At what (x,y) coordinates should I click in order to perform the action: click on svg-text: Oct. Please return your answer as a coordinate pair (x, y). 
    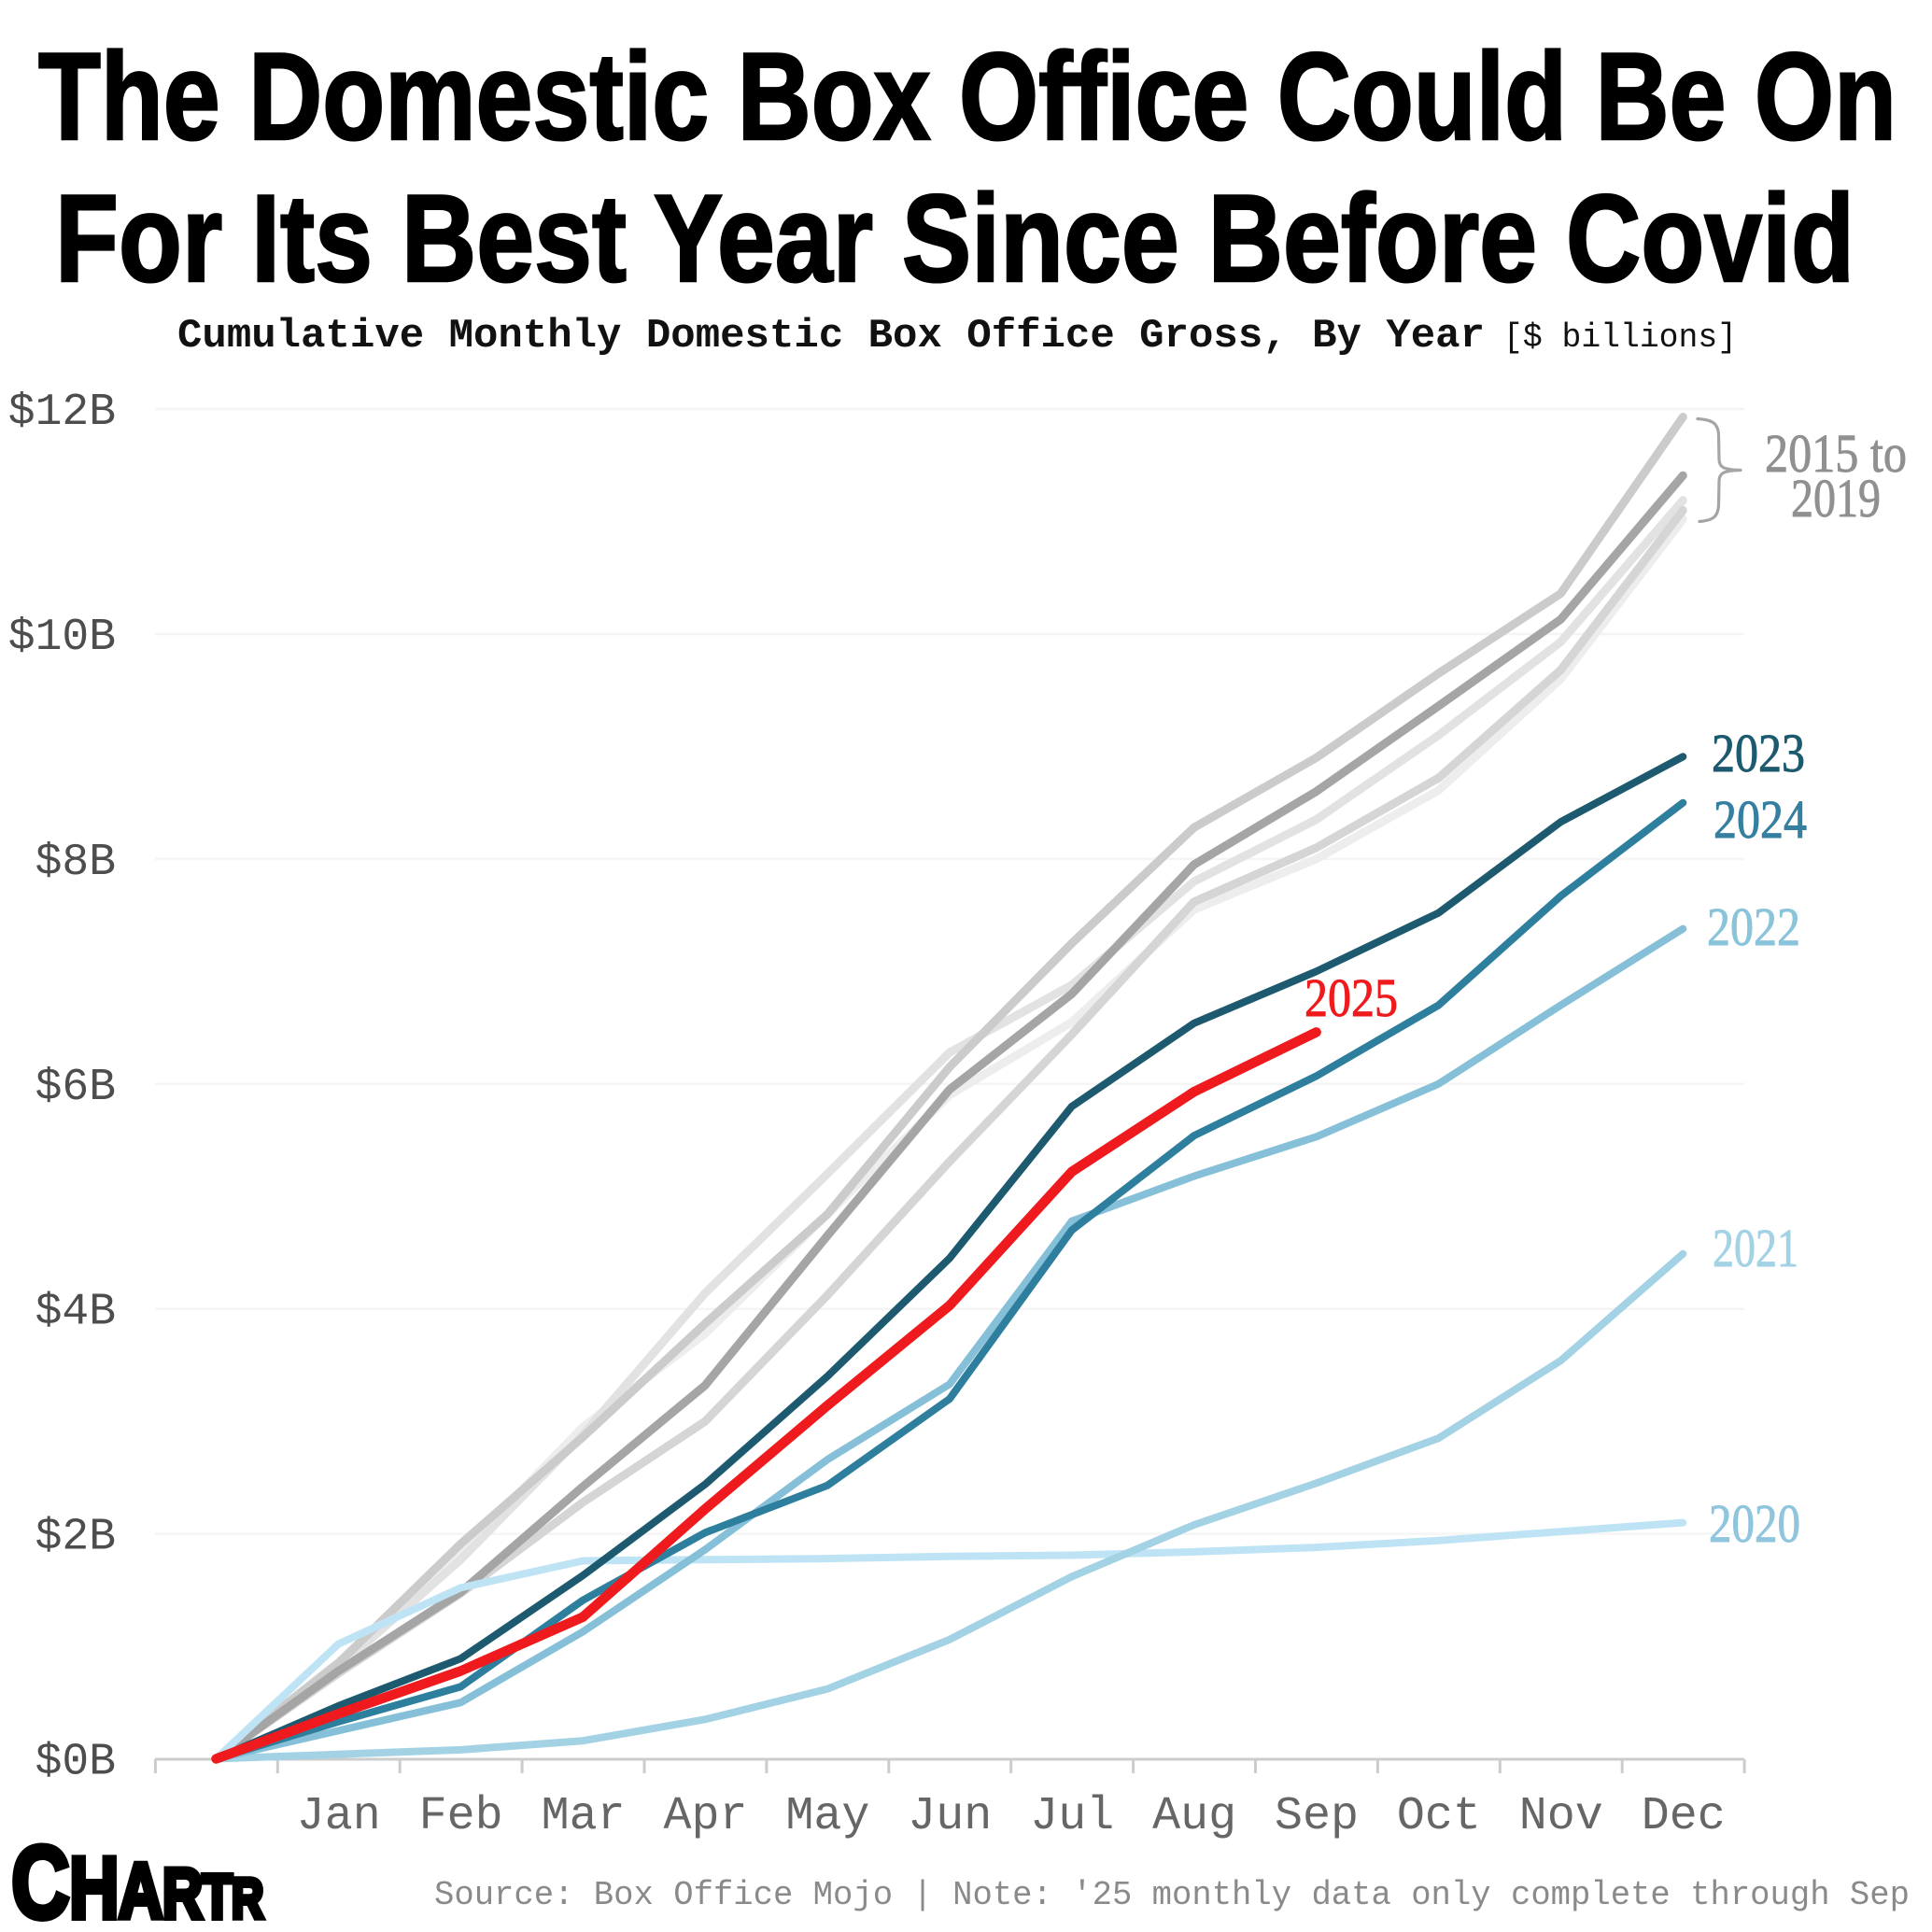
    Looking at the image, I should click on (1439, 1816).